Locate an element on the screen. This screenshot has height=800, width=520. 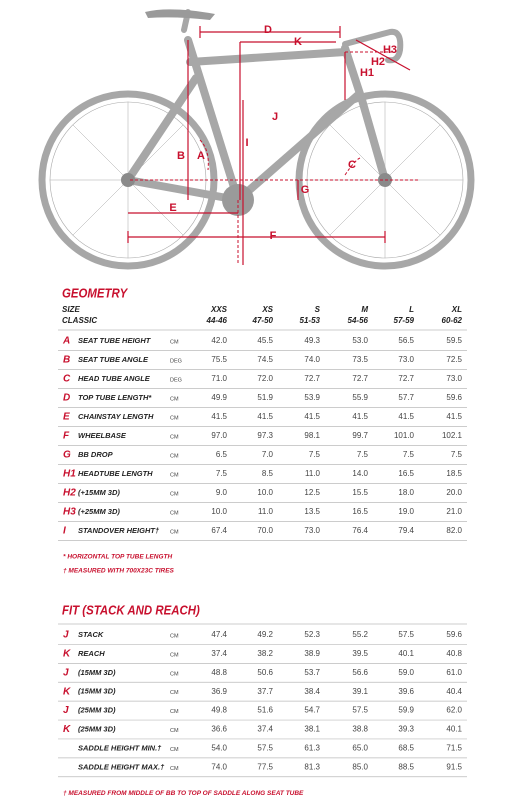
section-title: FIT (STACK AND REACH) is located at coordinates (131, 610).